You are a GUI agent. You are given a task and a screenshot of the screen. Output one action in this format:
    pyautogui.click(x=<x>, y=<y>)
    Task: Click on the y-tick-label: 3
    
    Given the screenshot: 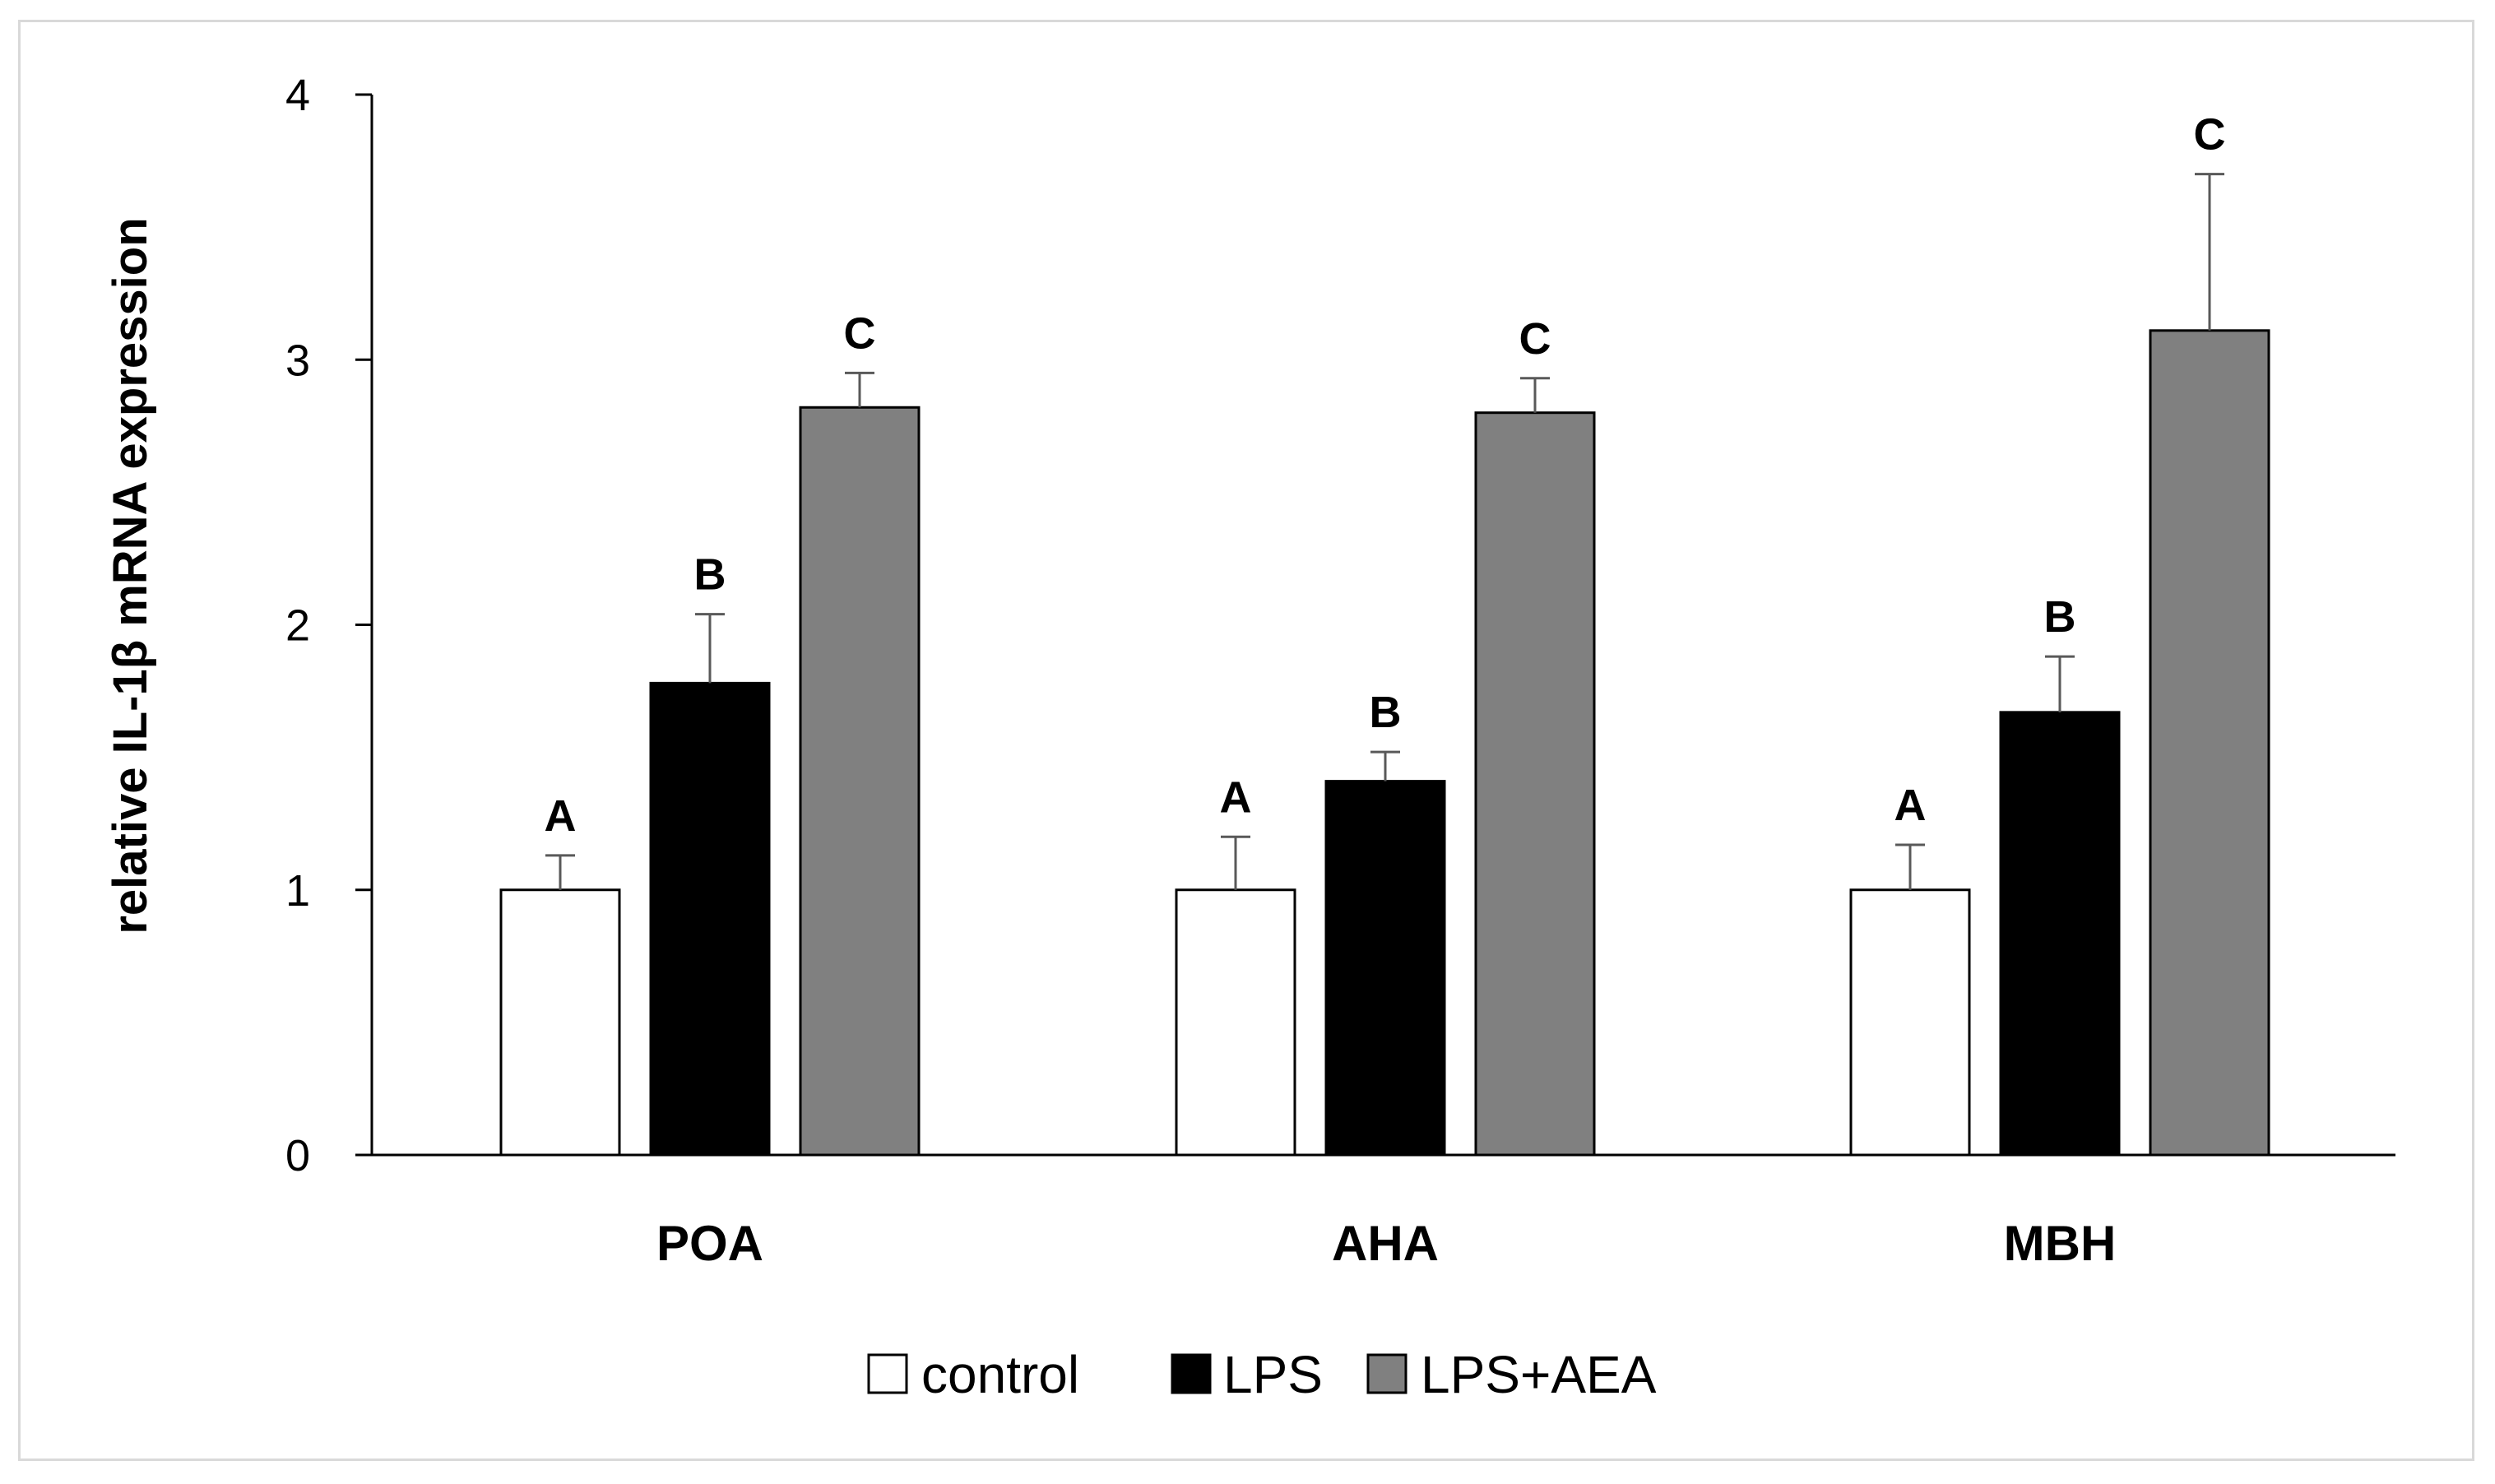 What is the action you would take?
    pyautogui.click(x=297, y=360)
    